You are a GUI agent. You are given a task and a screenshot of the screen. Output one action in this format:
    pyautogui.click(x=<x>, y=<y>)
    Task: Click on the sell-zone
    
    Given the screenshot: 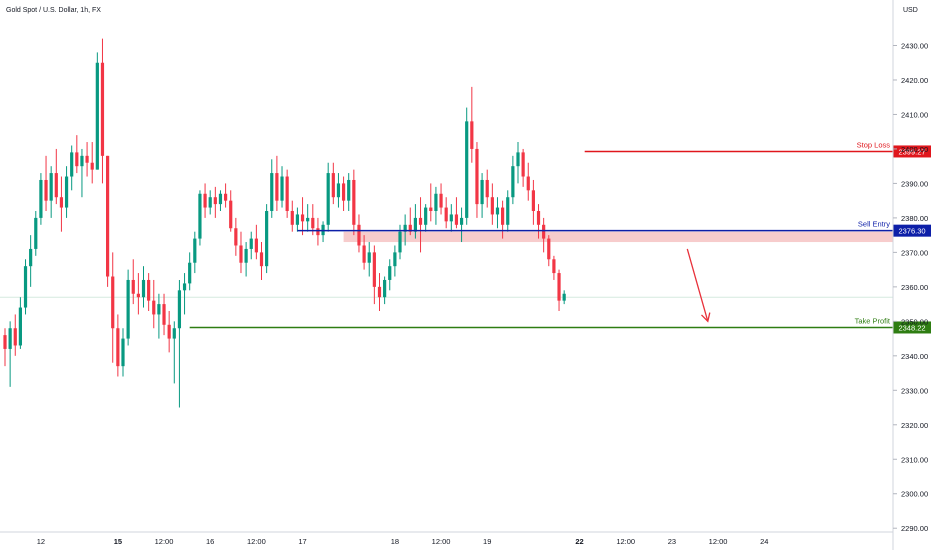 What is the action you would take?
    pyautogui.click(x=618, y=237)
    